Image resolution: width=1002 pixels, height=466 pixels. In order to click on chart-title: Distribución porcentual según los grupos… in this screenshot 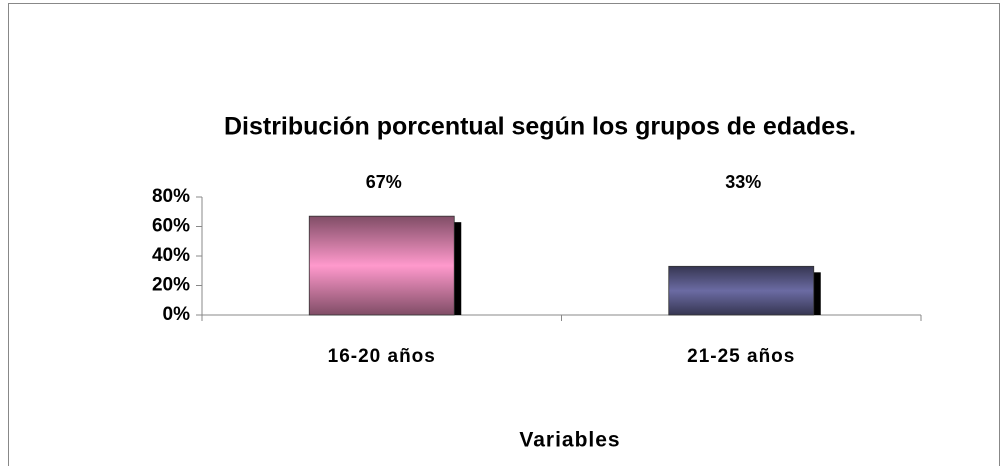, I will do `click(540, 127)`.